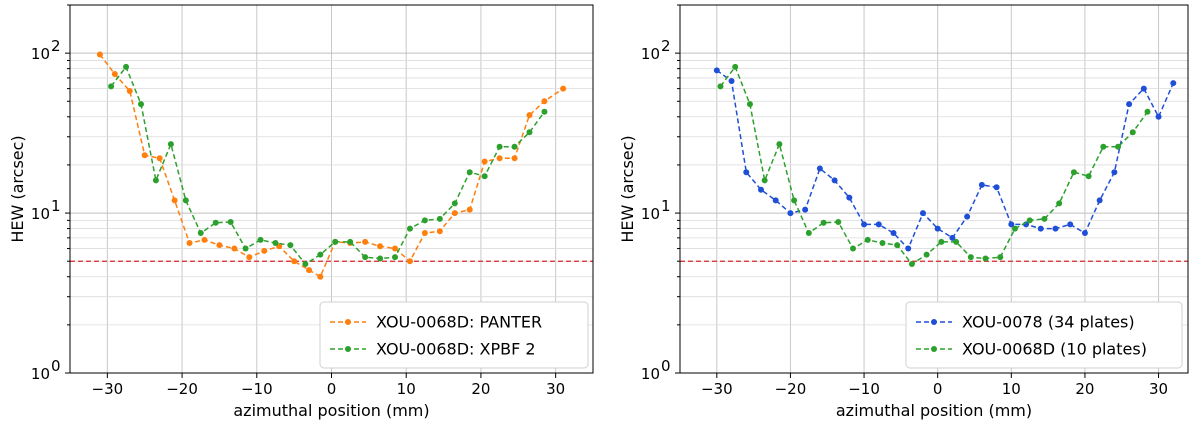 This screenshot has height=423, width=1190. Describe the element at coordinates (1048, 322) in the screenshot. I see `legend-label: XOU-0078 (34 plates)` at that location.